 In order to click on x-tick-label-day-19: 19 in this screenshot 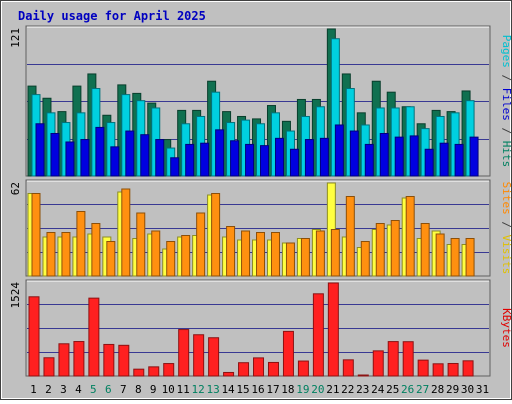, I will do `click(302, 389)`.